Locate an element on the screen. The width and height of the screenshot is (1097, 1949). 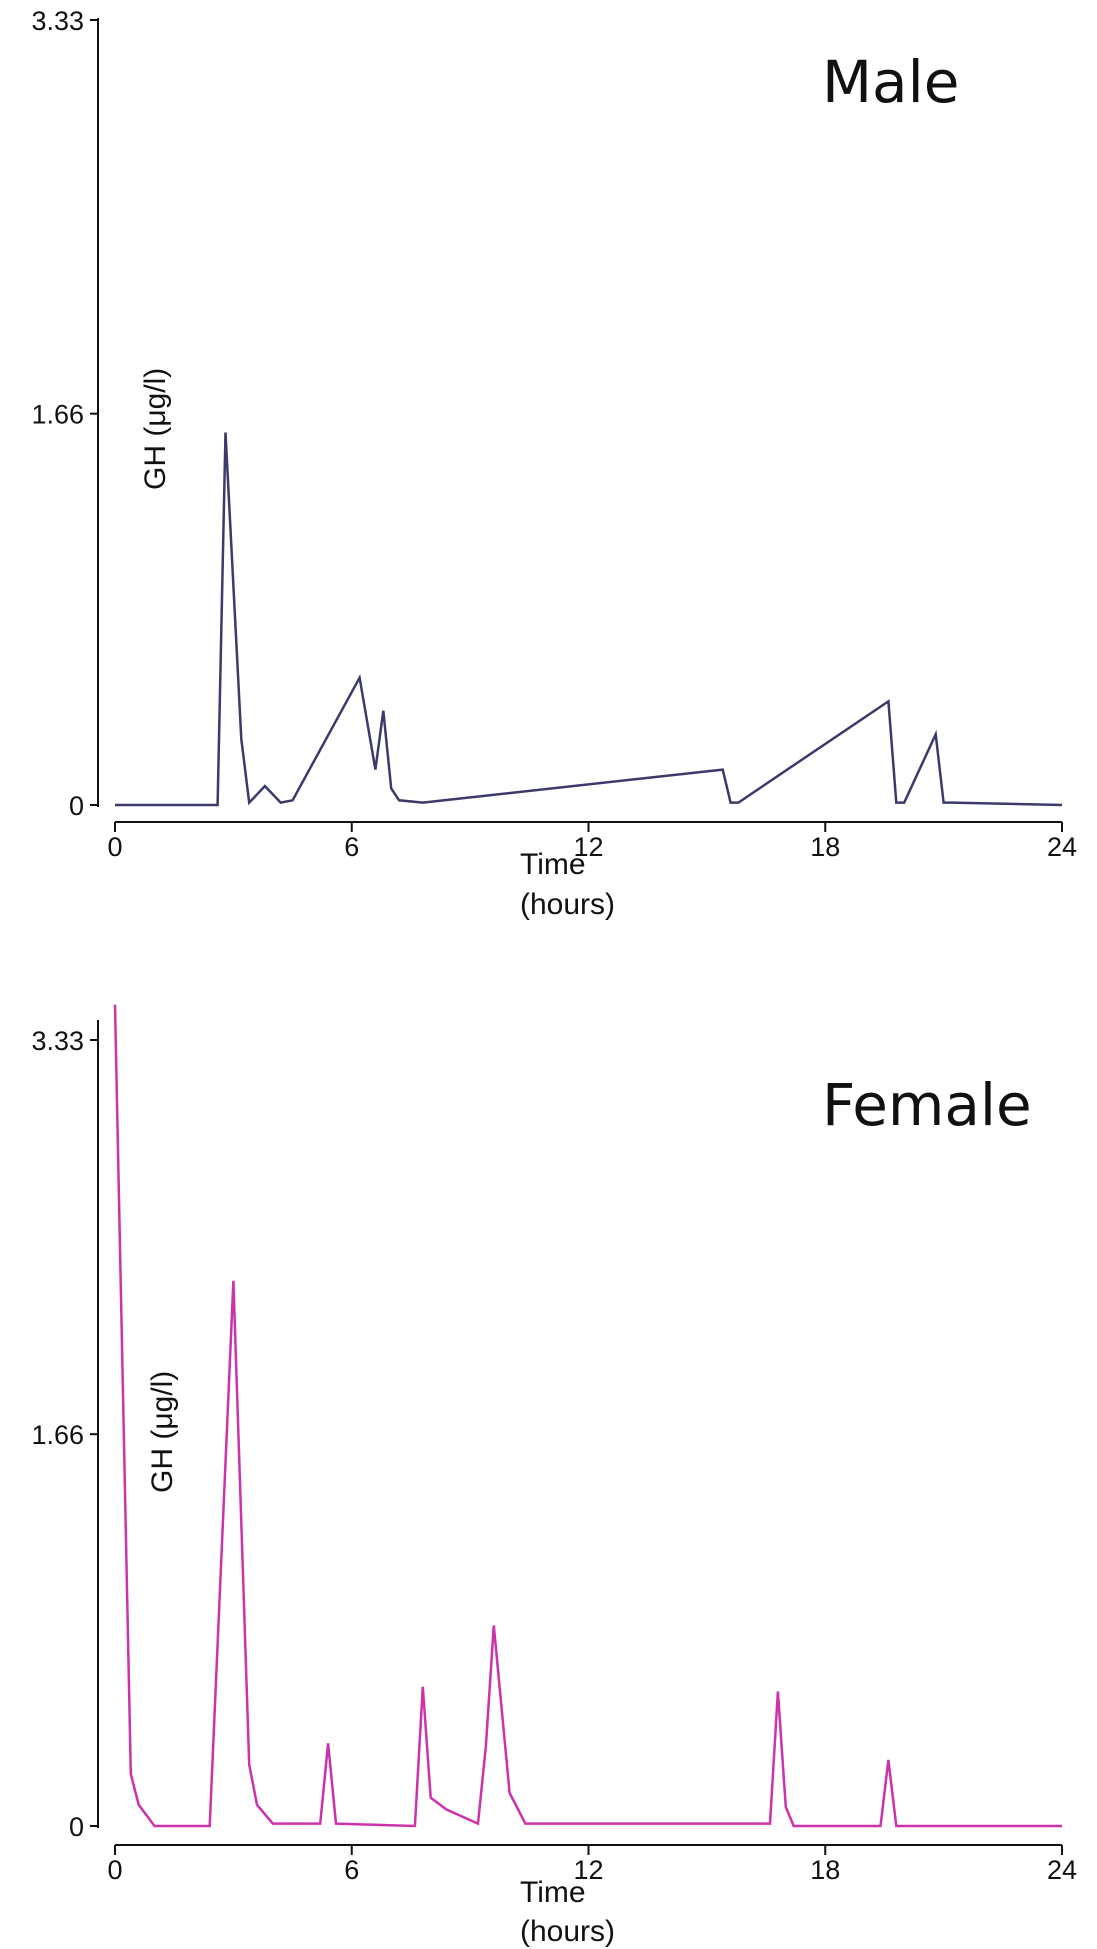
male-x-tick-label: 0 is located at coordinates (114, 847).